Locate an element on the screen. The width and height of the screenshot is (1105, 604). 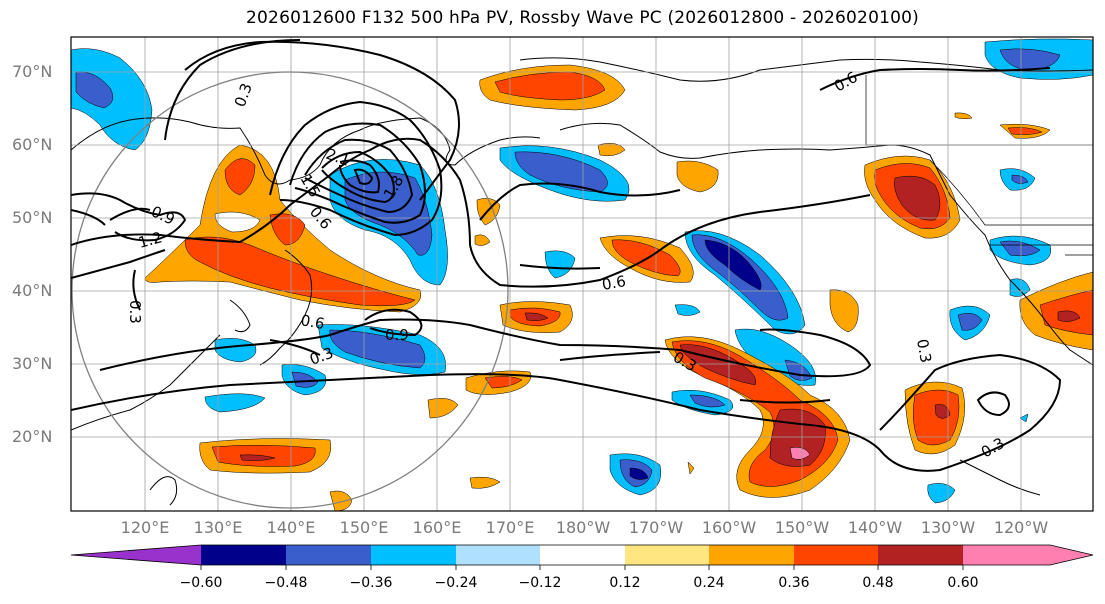
lon-label: 120°E is located at coordinates (145, 527).